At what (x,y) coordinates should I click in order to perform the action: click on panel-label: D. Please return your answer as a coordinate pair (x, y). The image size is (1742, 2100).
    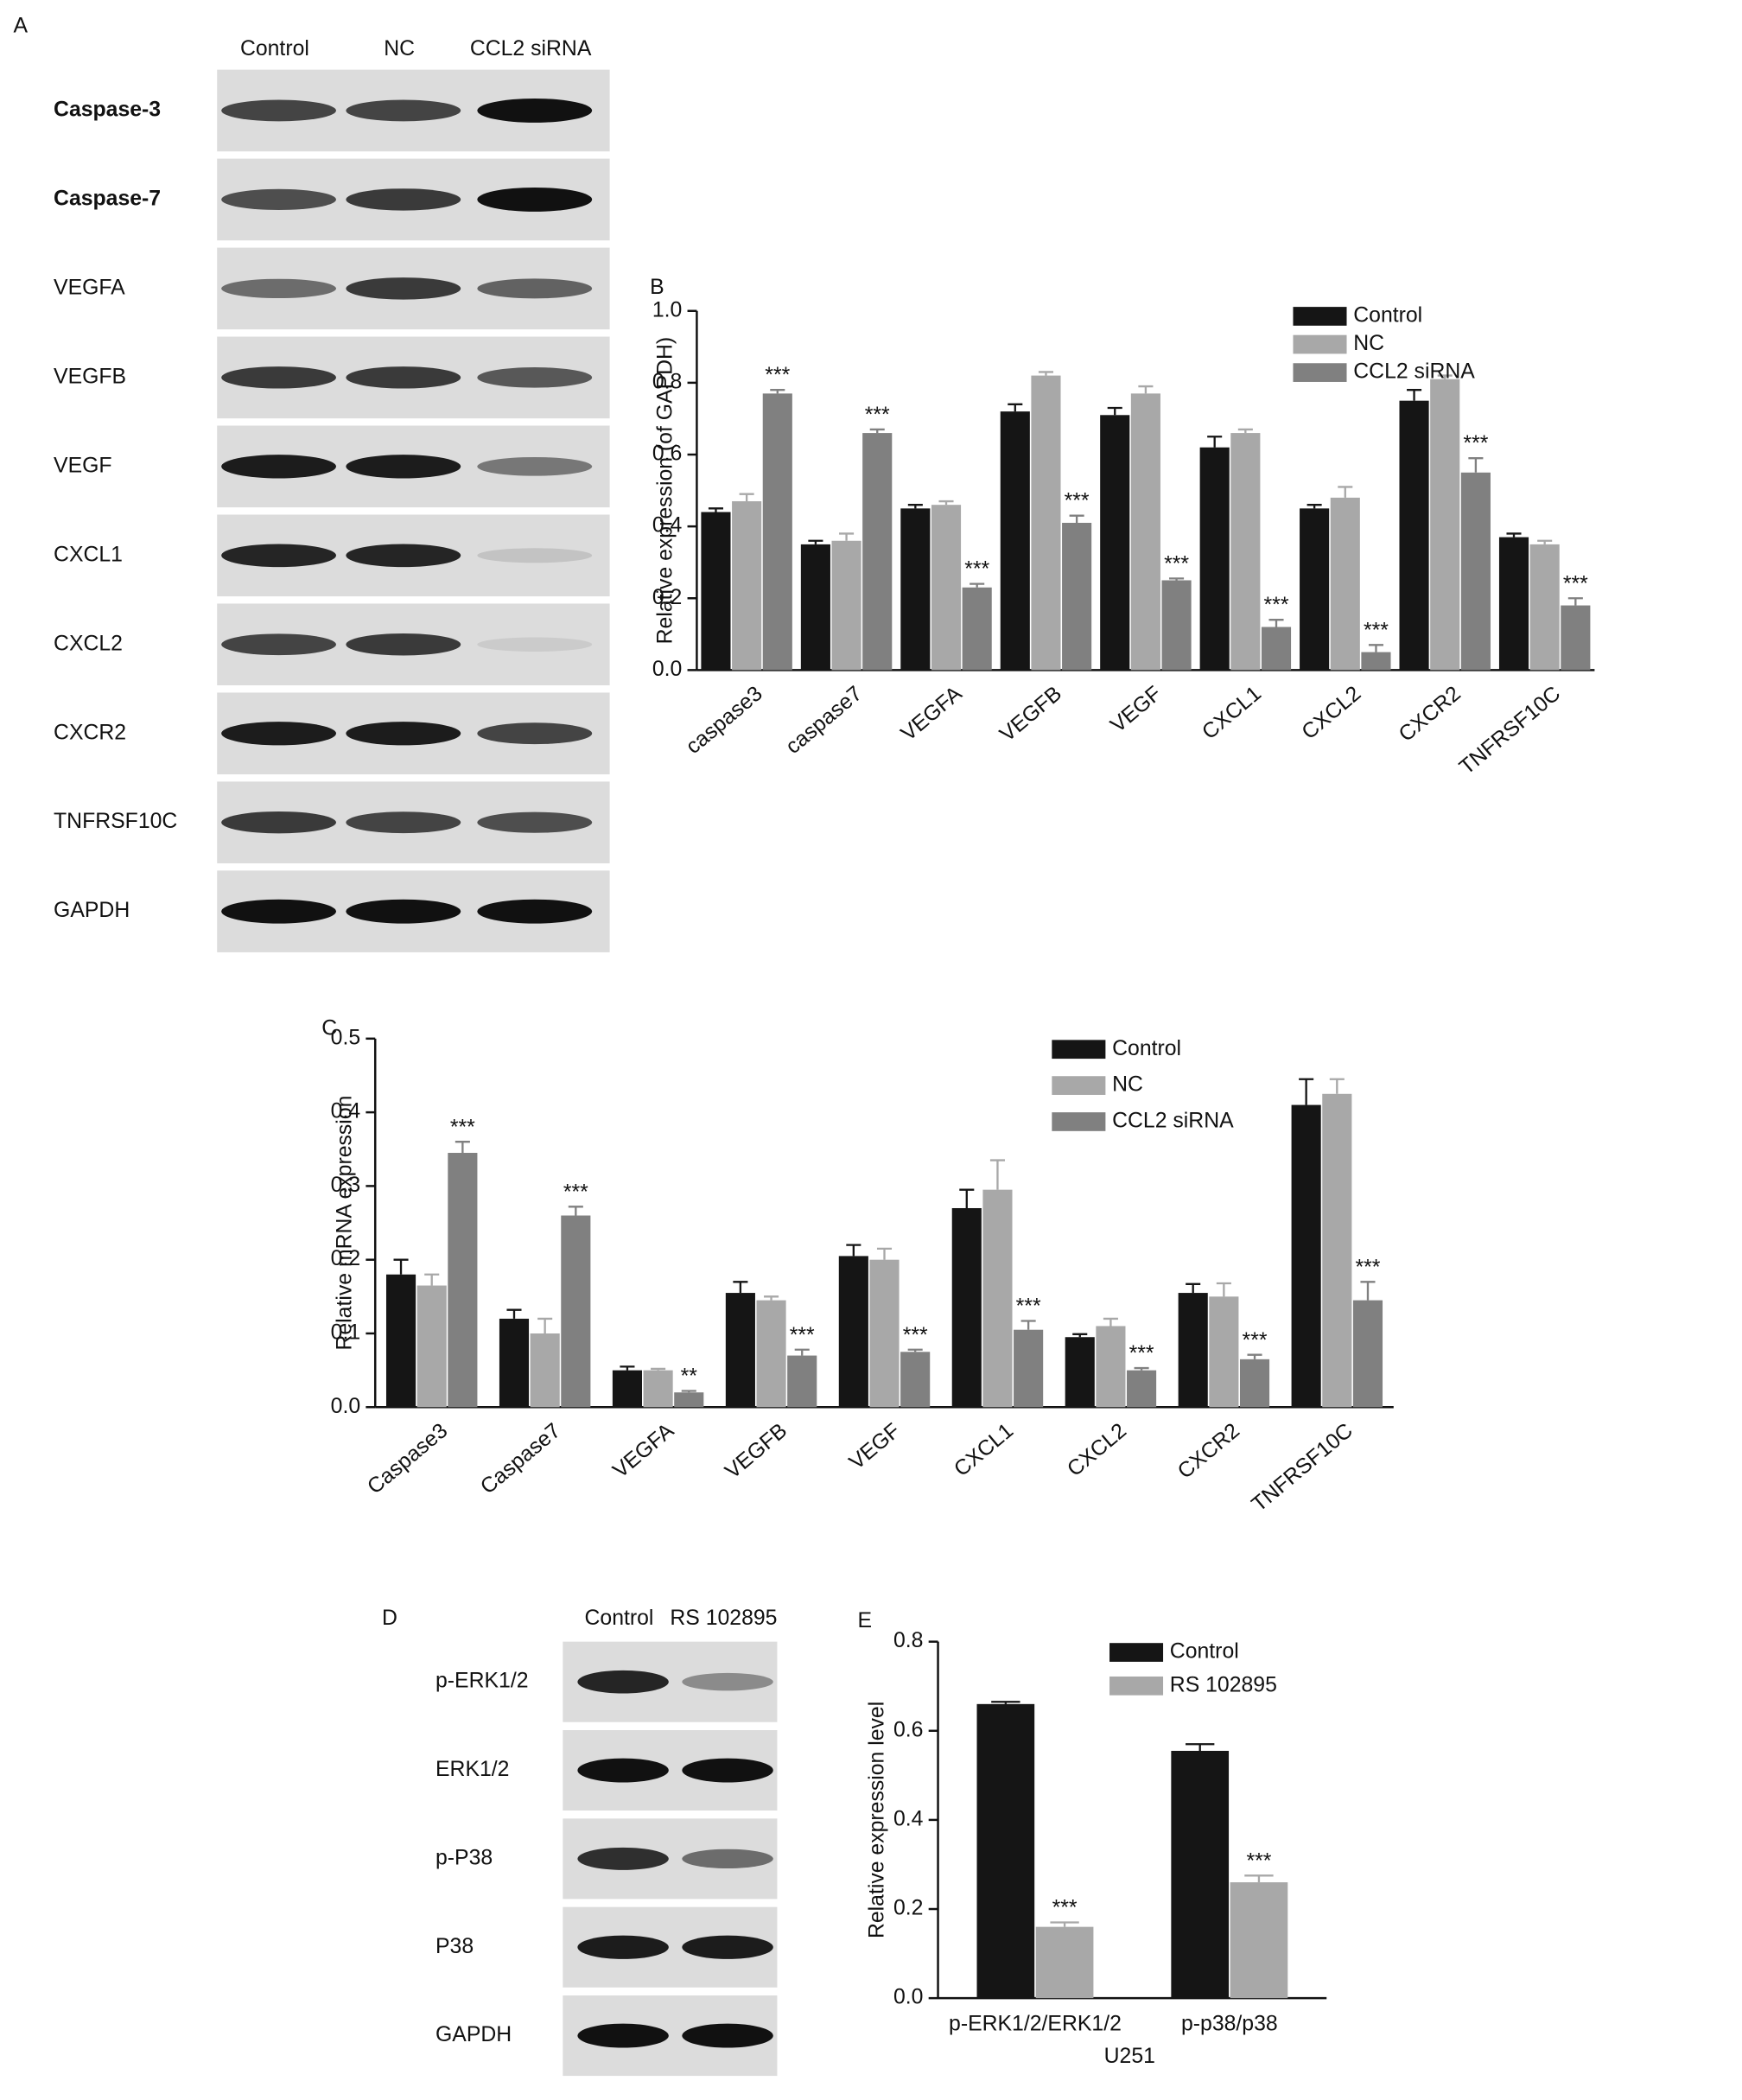
    Looking at the image, I should click on (389, 1618).